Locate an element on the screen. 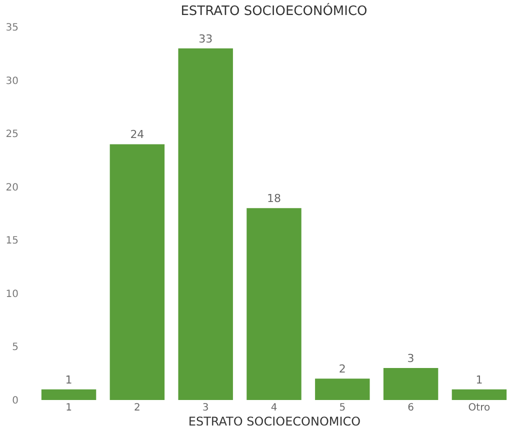 This screenshot has height=440, width=522. y-tick-label: 20 is located at coordinates (12, 188).